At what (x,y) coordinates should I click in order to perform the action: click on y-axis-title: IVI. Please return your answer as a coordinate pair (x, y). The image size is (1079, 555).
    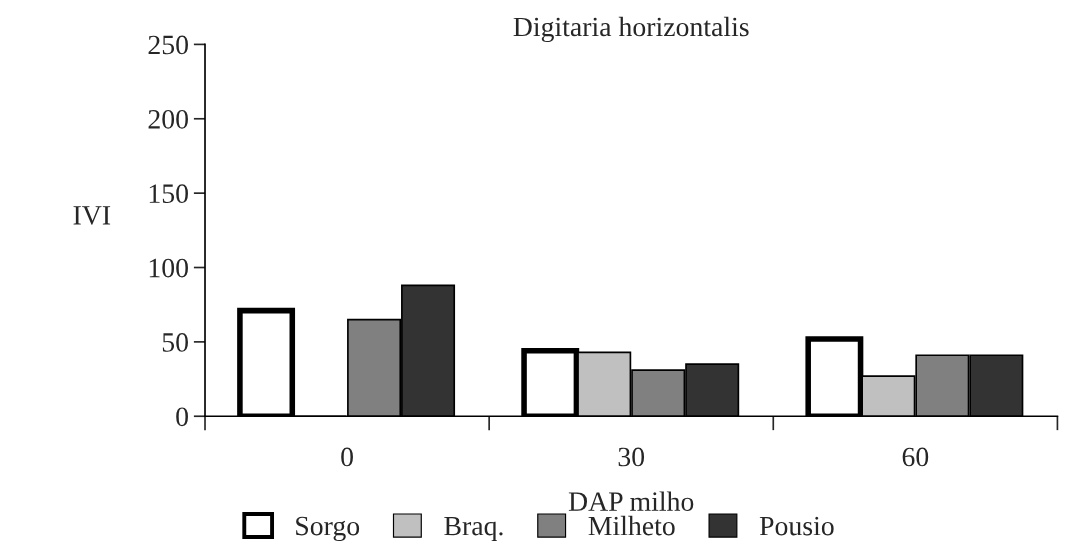
    Looking at the image, I should click on (92, 215).